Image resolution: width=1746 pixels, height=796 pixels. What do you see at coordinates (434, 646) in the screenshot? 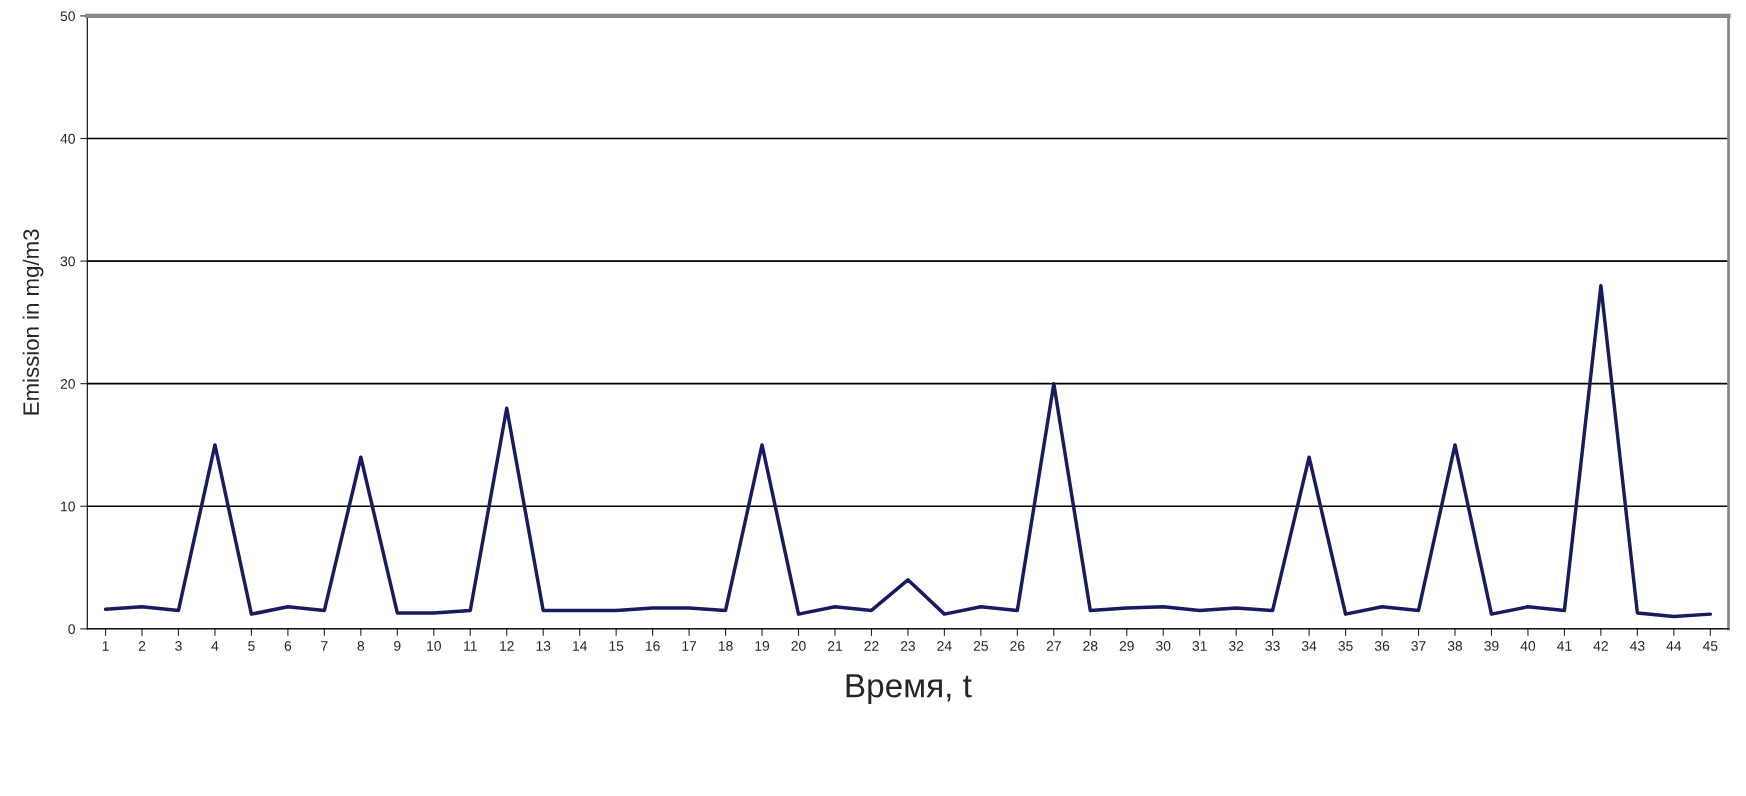
I see `x-tick-label: 10` at bounding box center [434, 646].